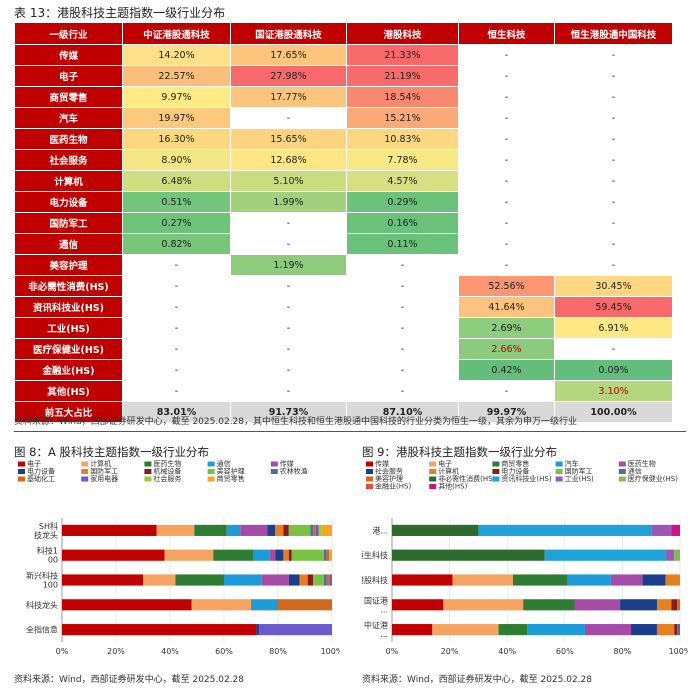 This screenshot has height=694, width=700. Describe the element at coordinates (402, 160) in the screenshot. I see `table-cell: 7.78%` at that location.